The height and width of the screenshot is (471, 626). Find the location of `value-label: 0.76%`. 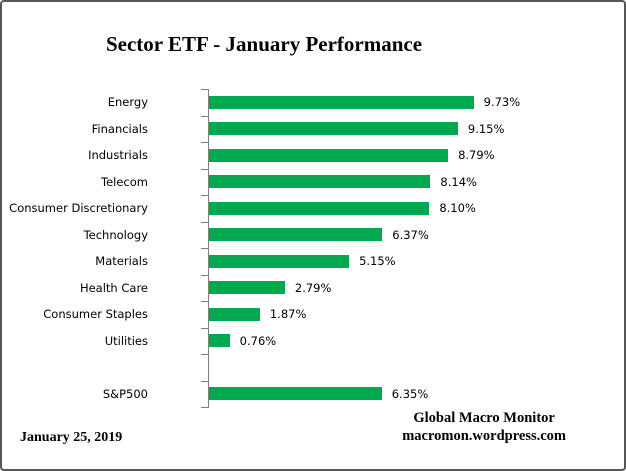

value-label: 0.76% is located at coordinates (258, 340).